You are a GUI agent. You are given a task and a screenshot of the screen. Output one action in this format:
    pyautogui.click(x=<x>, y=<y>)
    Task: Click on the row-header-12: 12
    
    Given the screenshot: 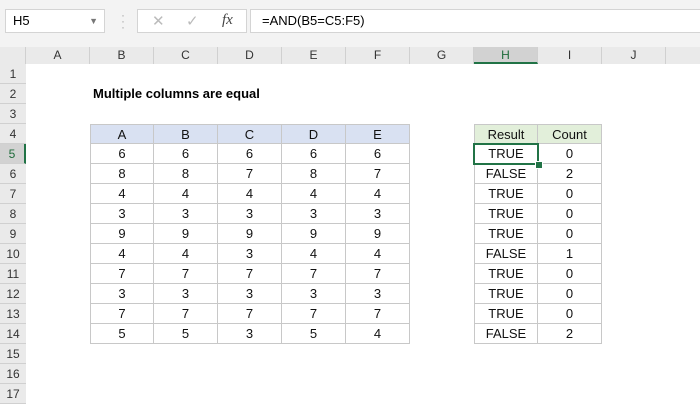 What is the action you would take?
    pyautogui.click(x=13, y=294)
    